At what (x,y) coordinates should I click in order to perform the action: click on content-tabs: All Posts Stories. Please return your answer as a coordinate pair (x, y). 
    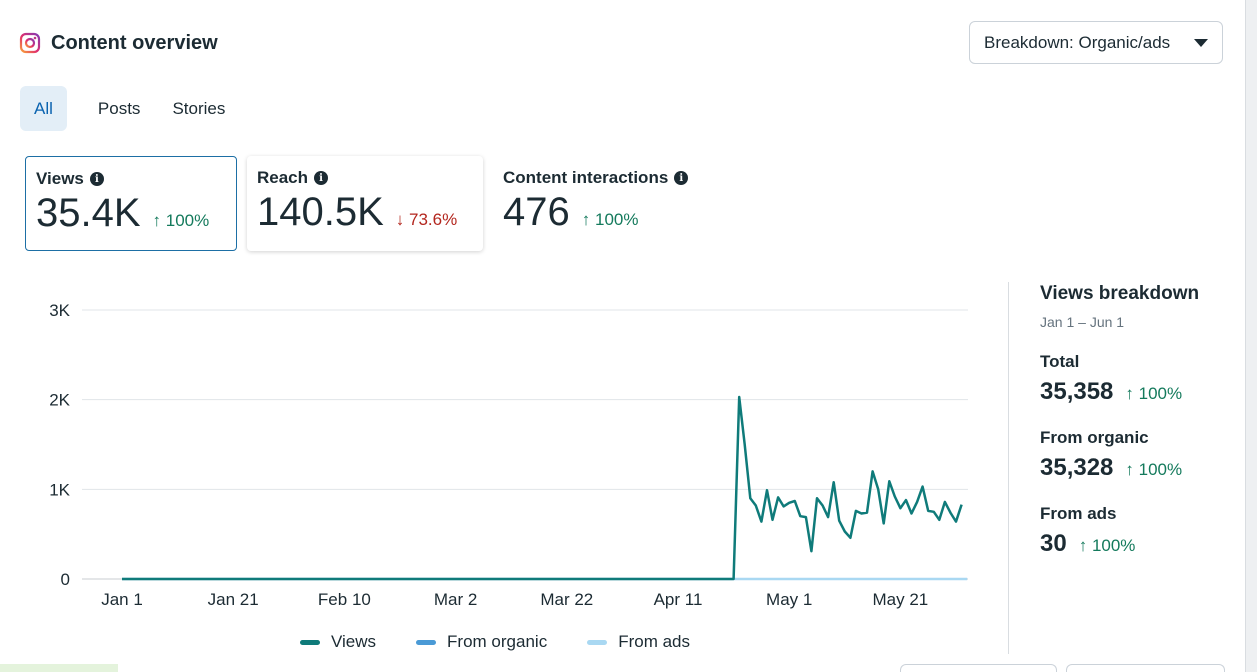
    Looking at the image, I should click on (129, 108).